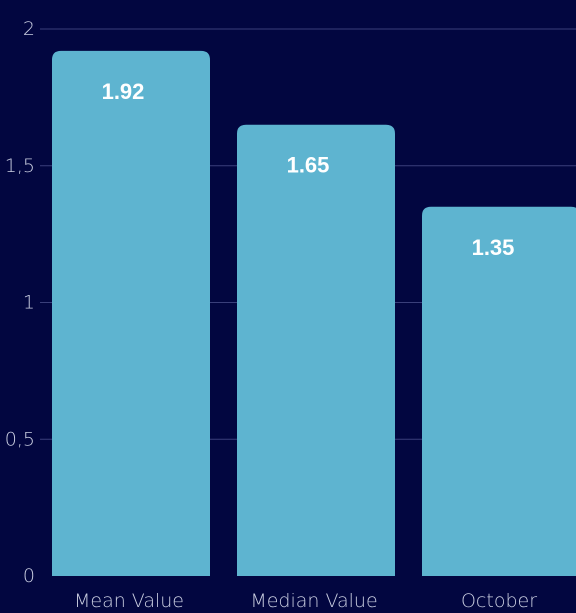  Describe the element at coordinates (20, 166) in the screenshot. I see `y-tick-label: 1,5` at that location.